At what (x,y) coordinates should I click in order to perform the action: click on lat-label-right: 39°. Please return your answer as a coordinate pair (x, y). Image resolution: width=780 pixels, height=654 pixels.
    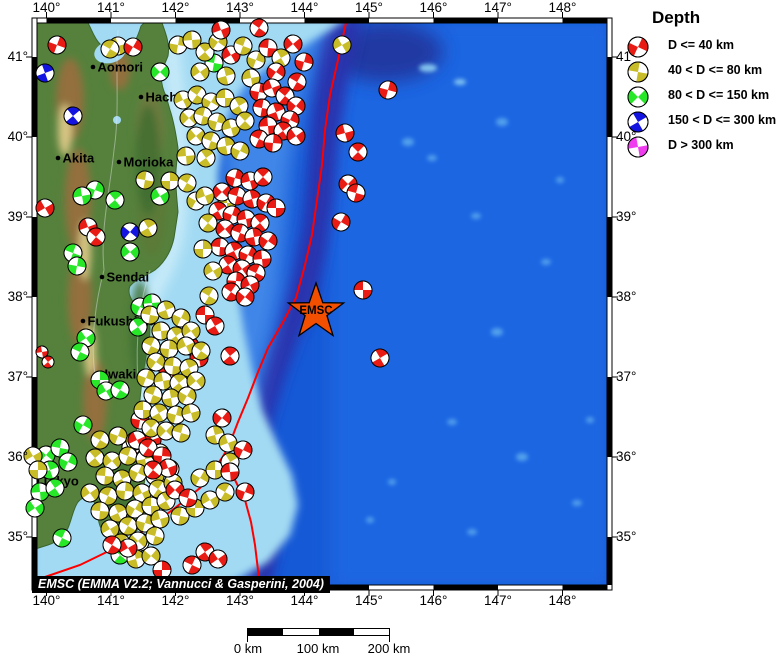
    Looking at the image, I should click on (626, 216).